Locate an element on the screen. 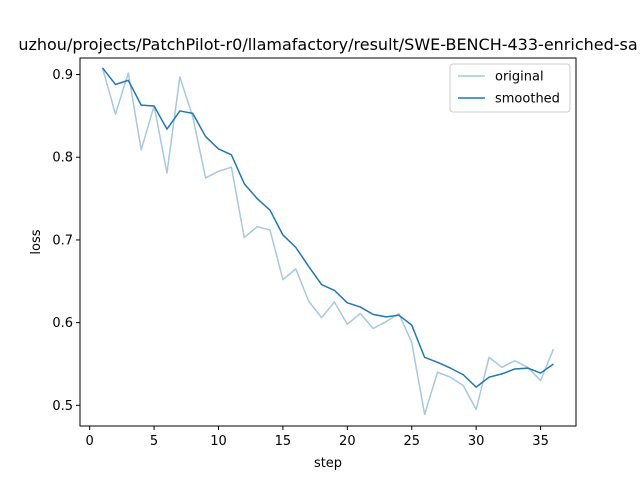  y-tick-label: 0.6 is located at coordinates (62, 323).